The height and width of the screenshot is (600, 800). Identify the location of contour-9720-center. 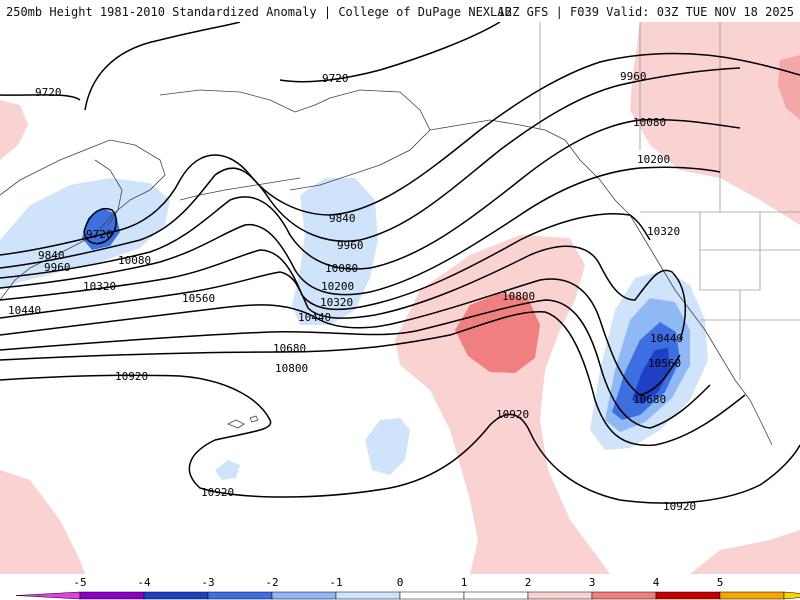
(390, 52).